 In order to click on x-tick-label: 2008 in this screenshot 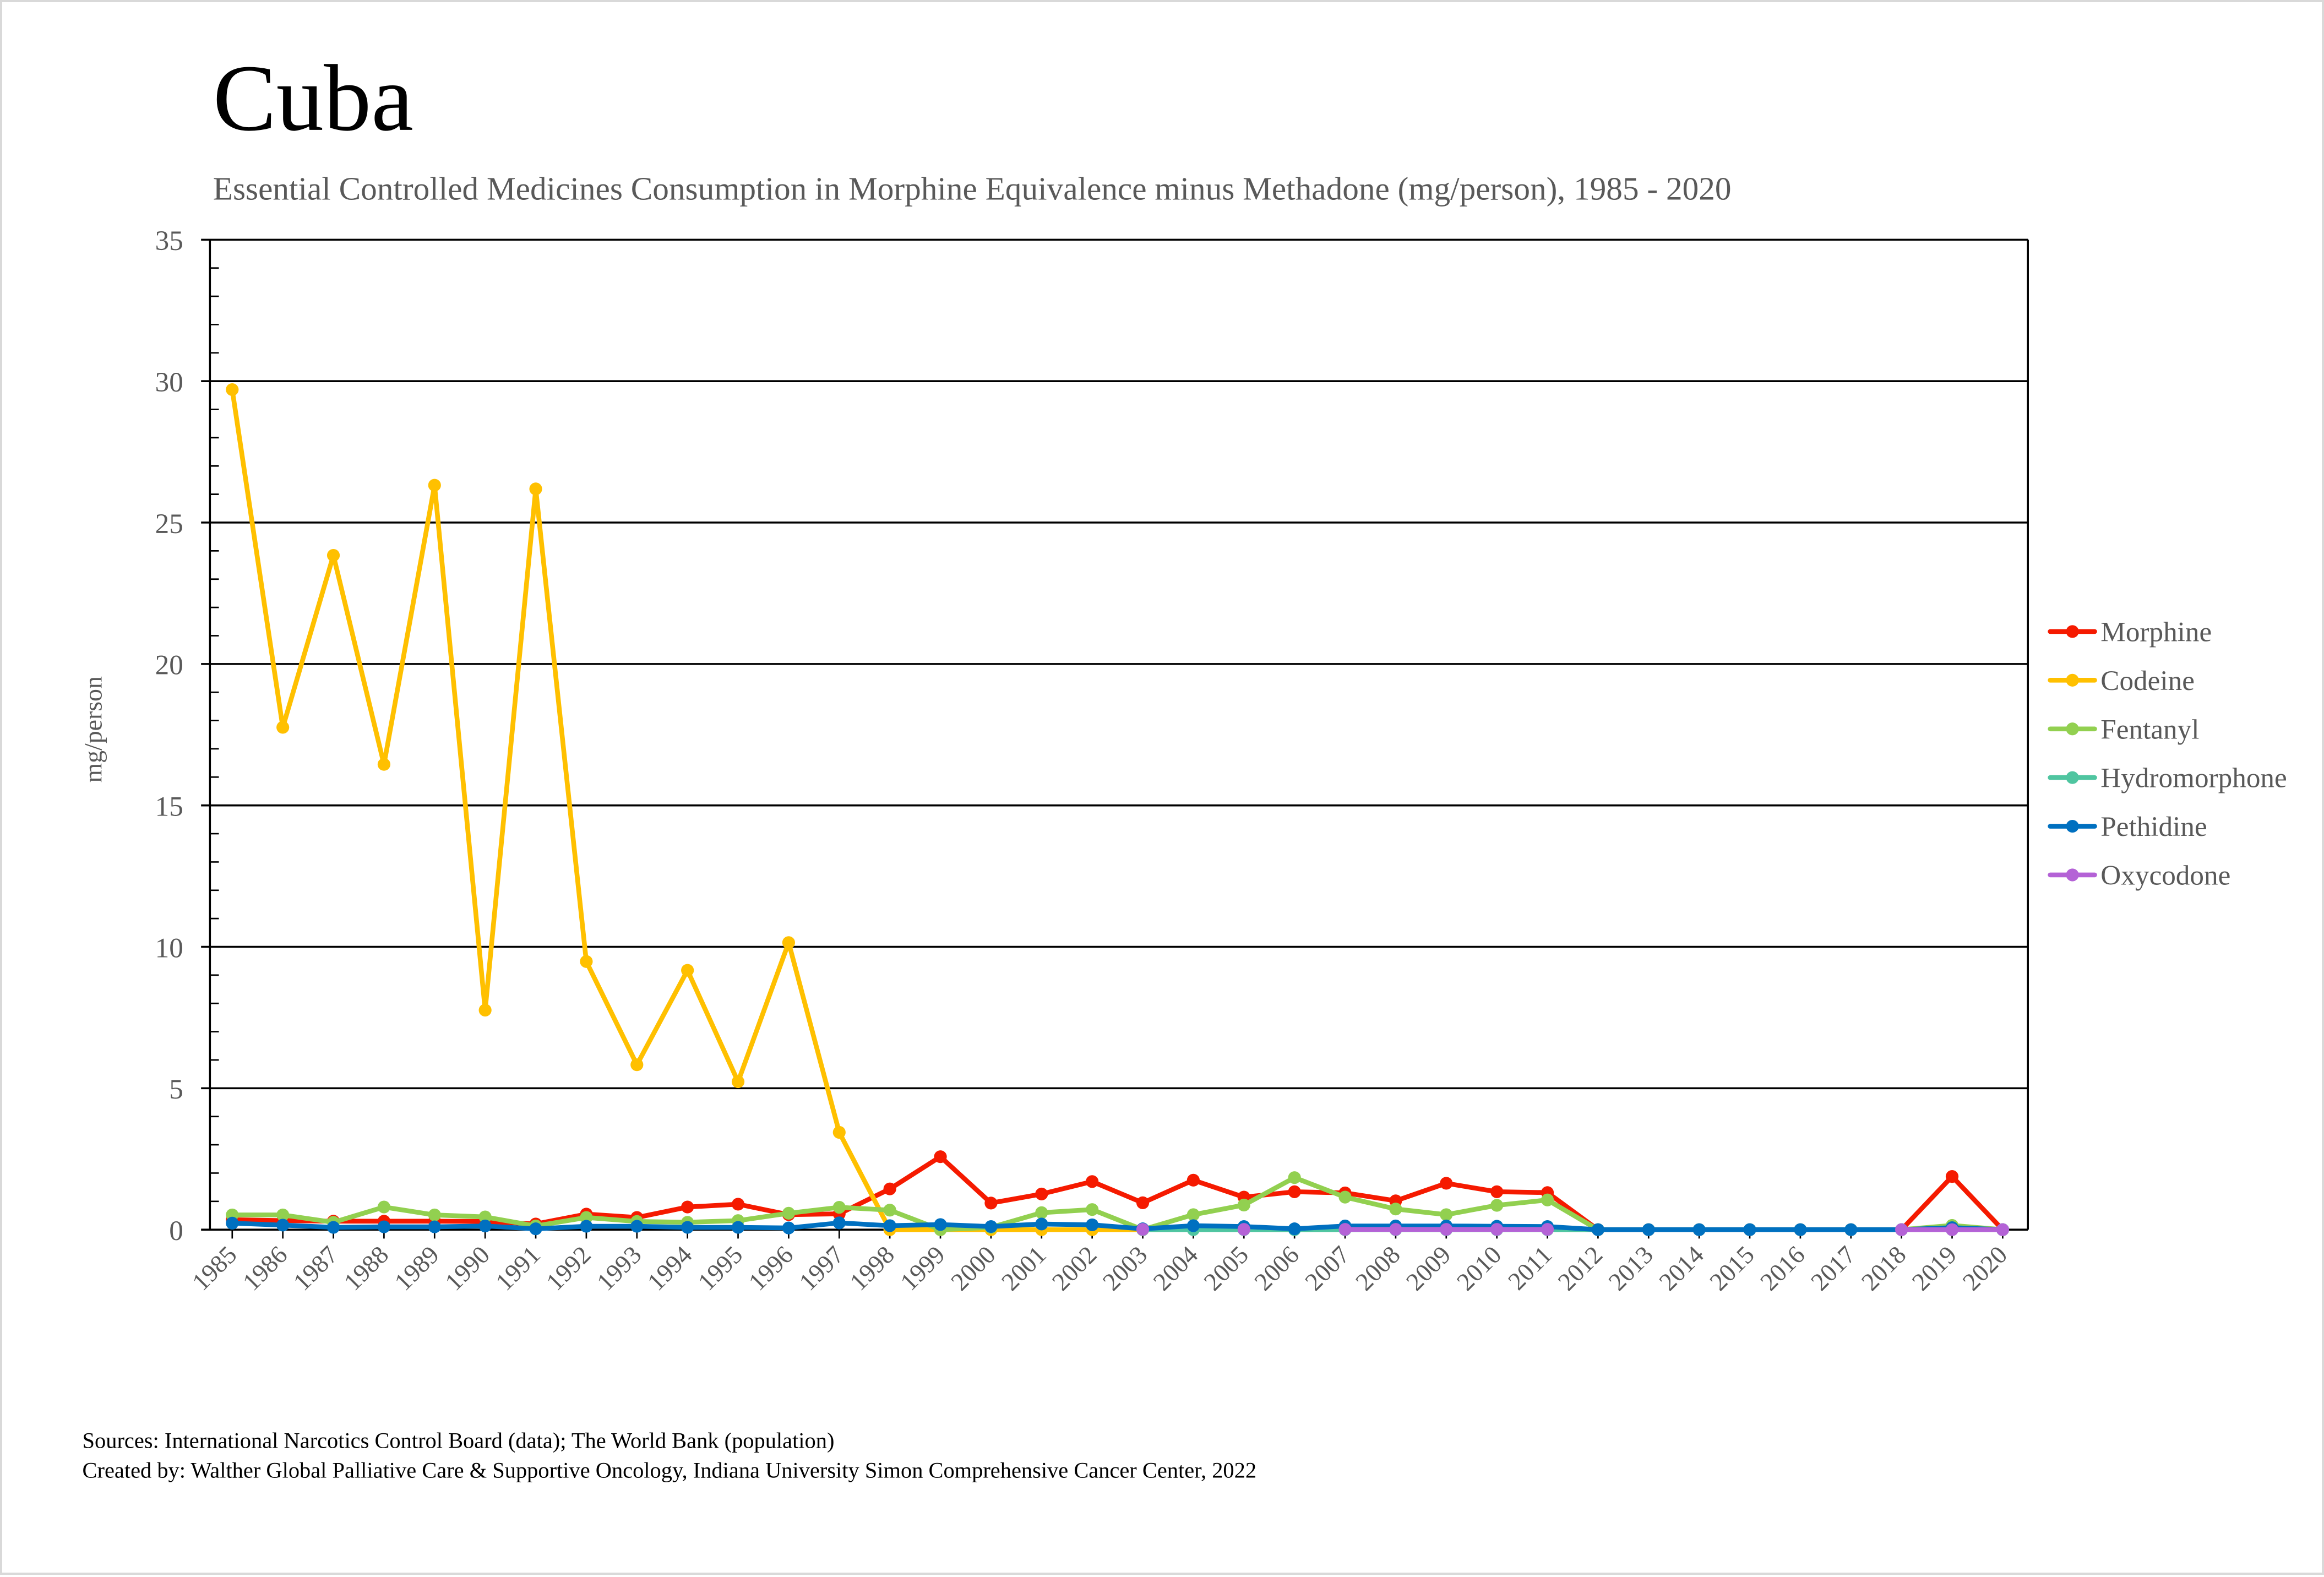, I will do `click(1378, 1268)`.